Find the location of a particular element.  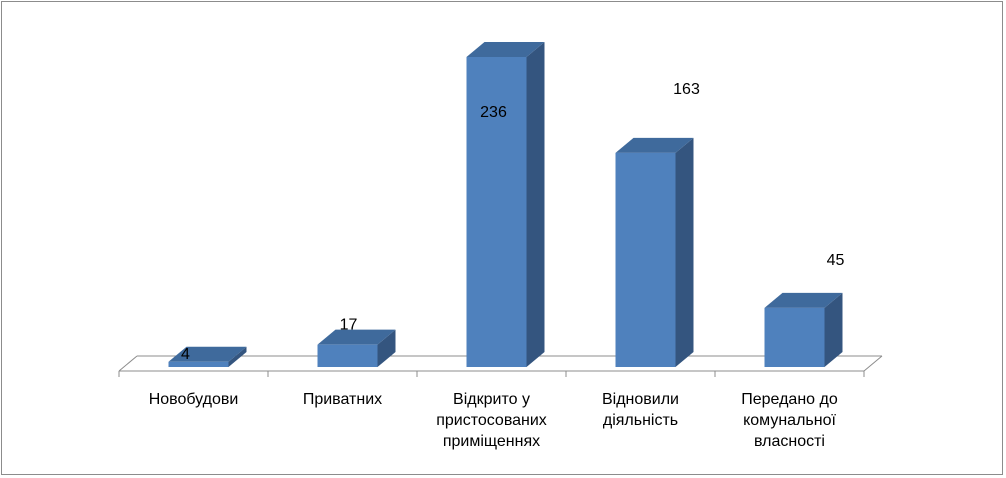

x-tick-label: Передано до is located at coordinates (789, 399).